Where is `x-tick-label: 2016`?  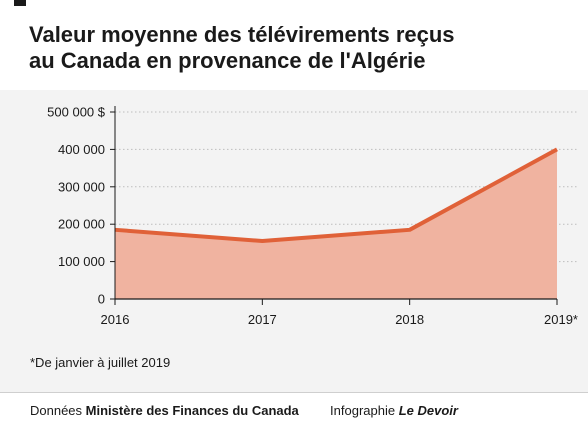
x-tick-label: 2016 is located at coordinates (115, 319).